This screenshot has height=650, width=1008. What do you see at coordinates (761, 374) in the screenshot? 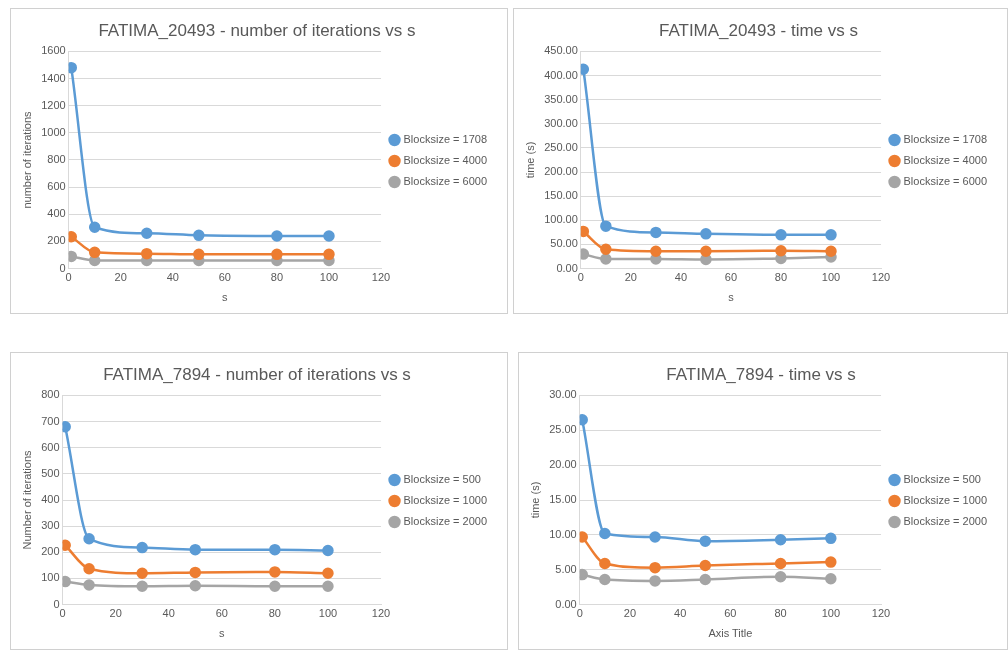
I see `chart-title: FATIMA_7894 - time vs s` at bounding box center [761, 374].